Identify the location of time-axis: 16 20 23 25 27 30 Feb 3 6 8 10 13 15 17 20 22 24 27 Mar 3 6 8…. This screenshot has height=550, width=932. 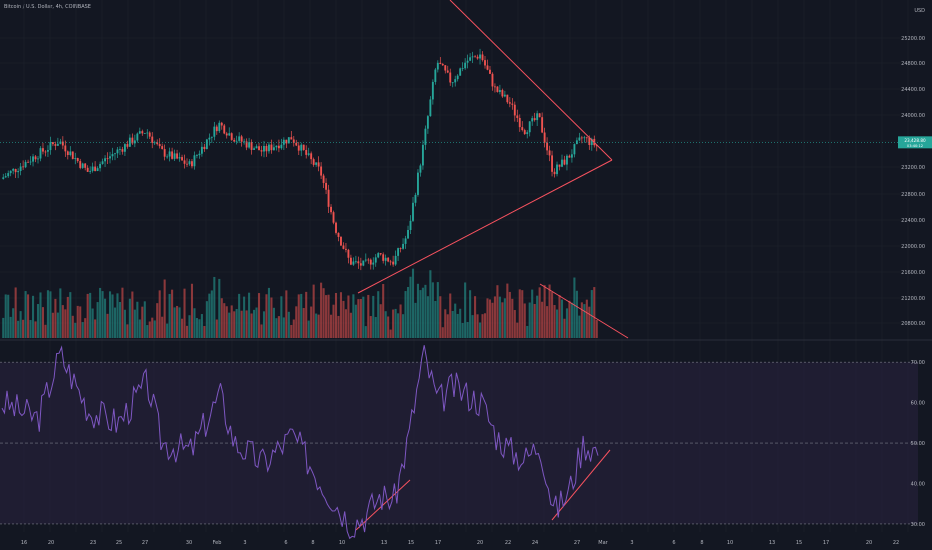
(460, 543).